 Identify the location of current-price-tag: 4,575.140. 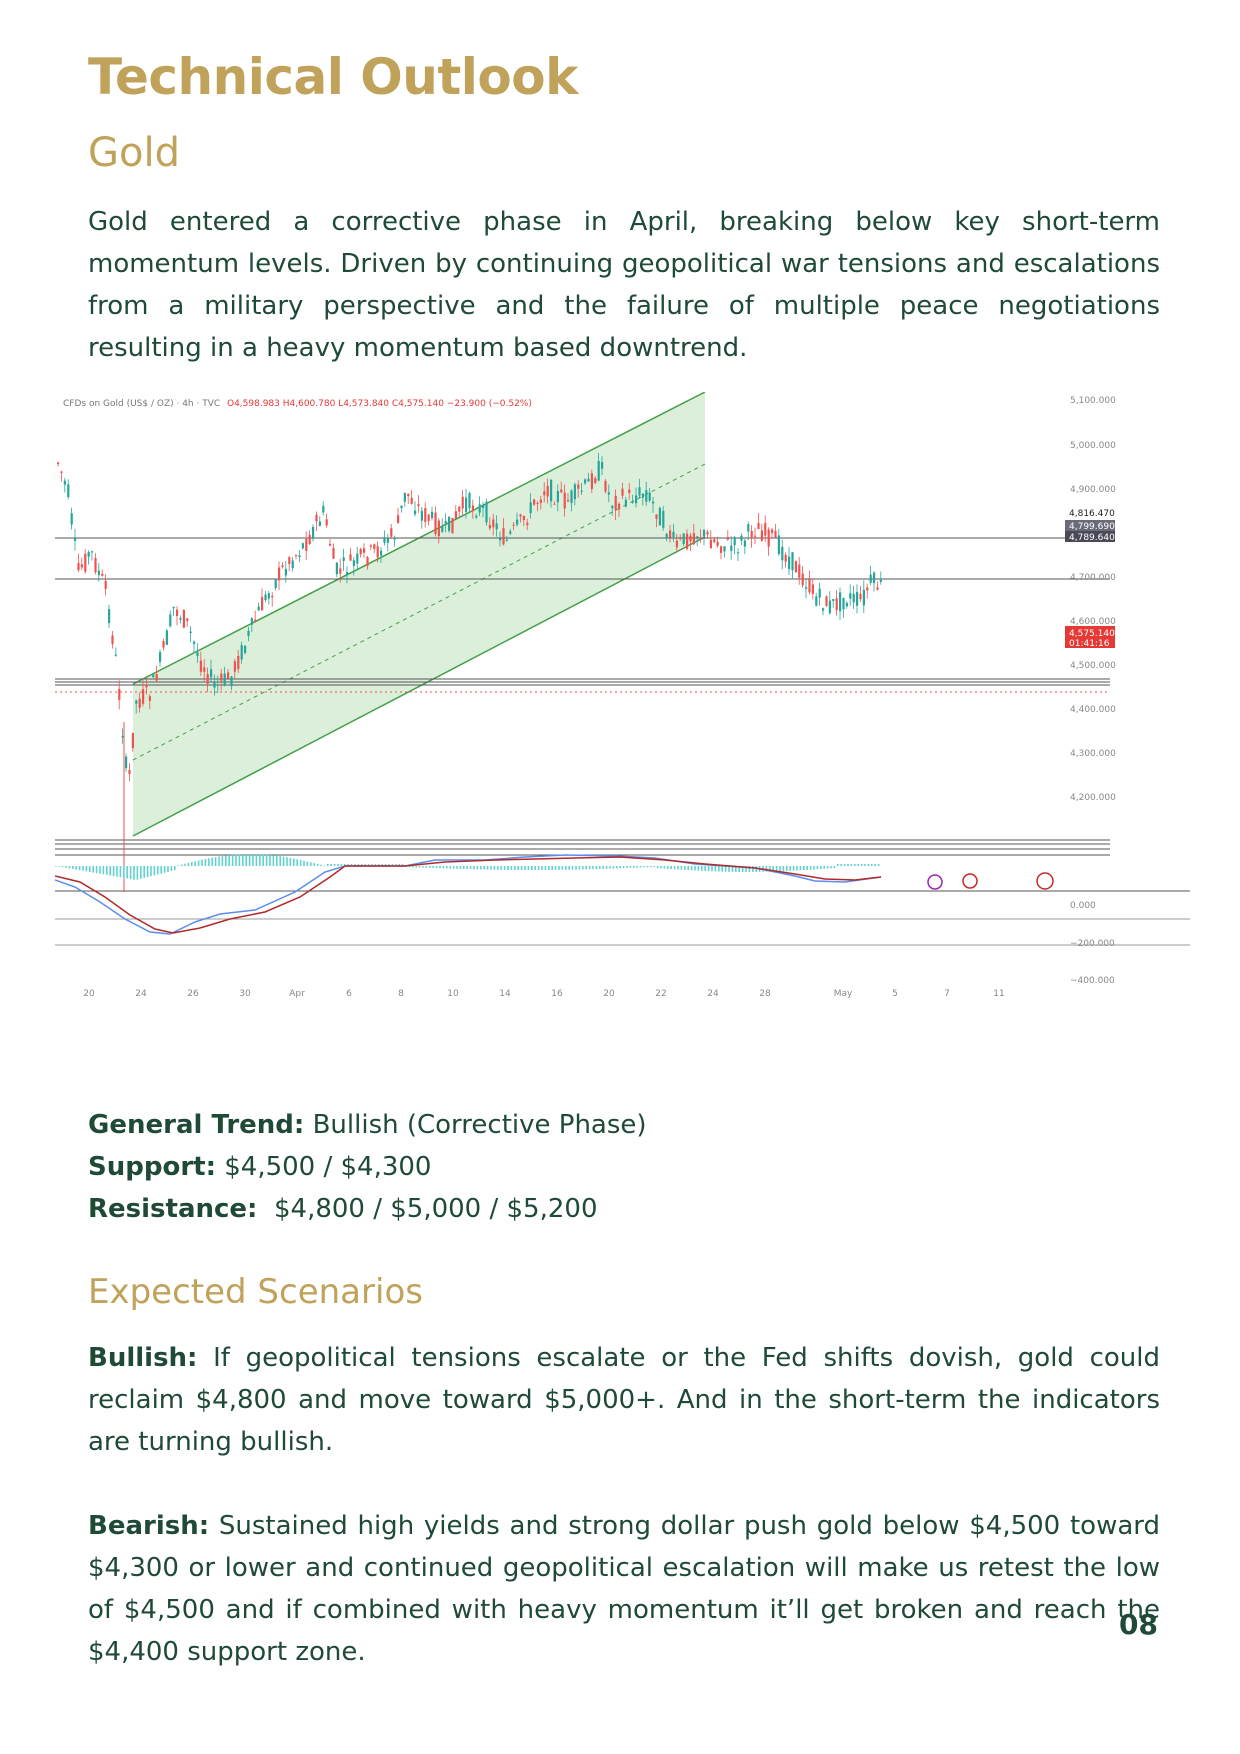
(1092, 634).